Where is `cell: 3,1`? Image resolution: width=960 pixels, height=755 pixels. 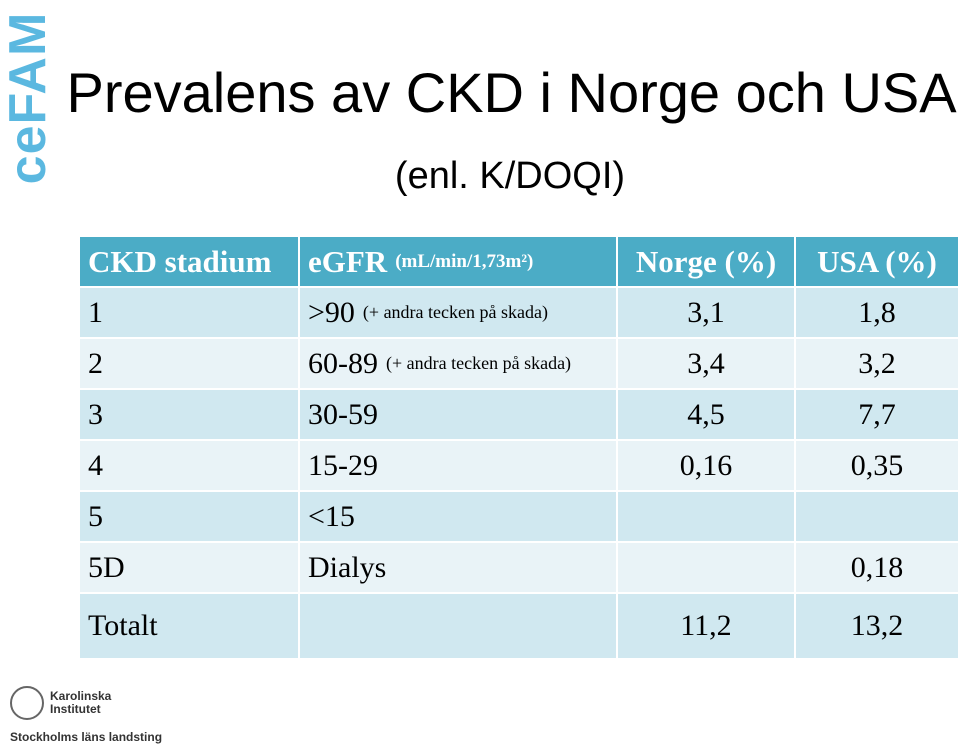
cell: 3,1 is located at coordinates (707, 313).